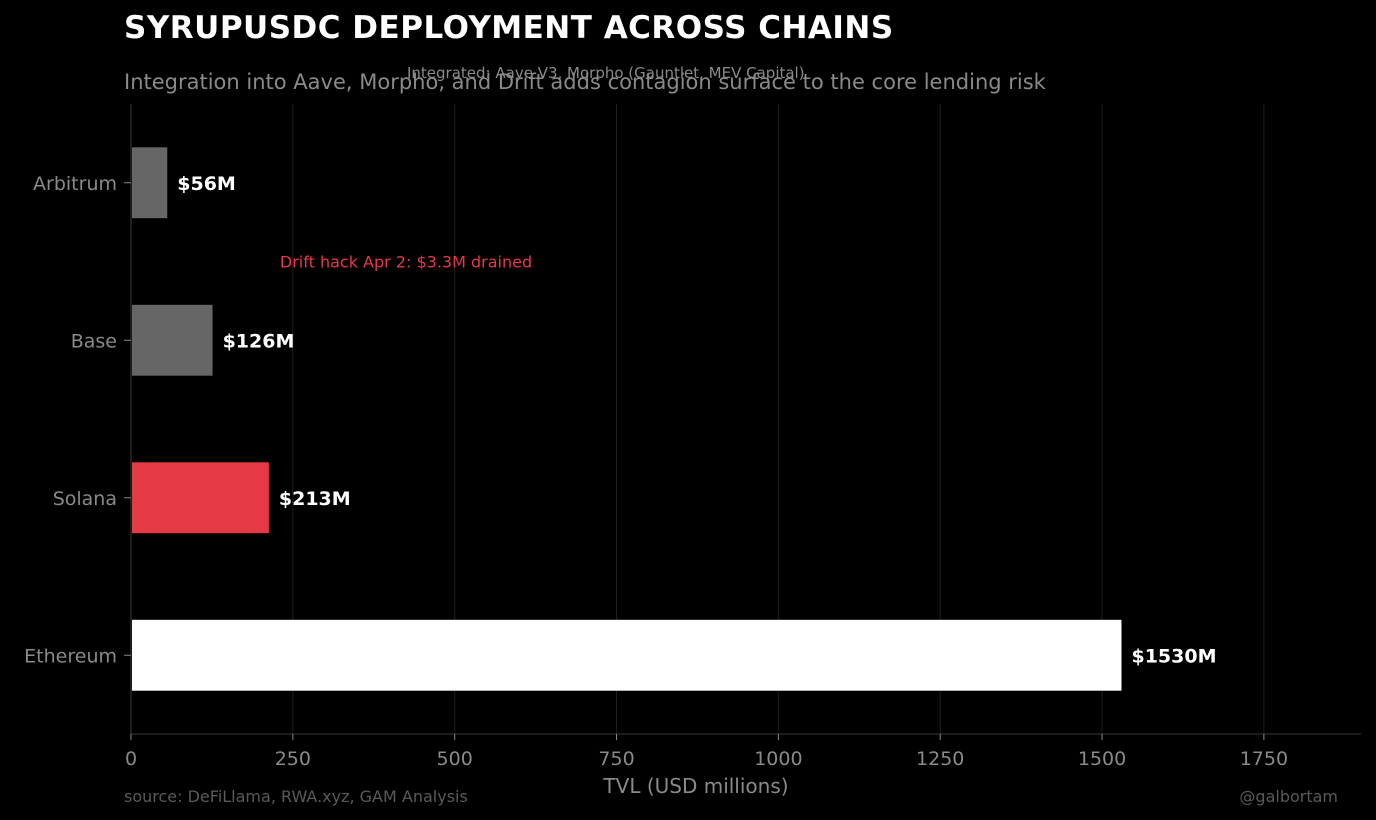 The width and height of the screenshot is (1376, 820). I want to click on bar-arbitrum, so click(150, 183).